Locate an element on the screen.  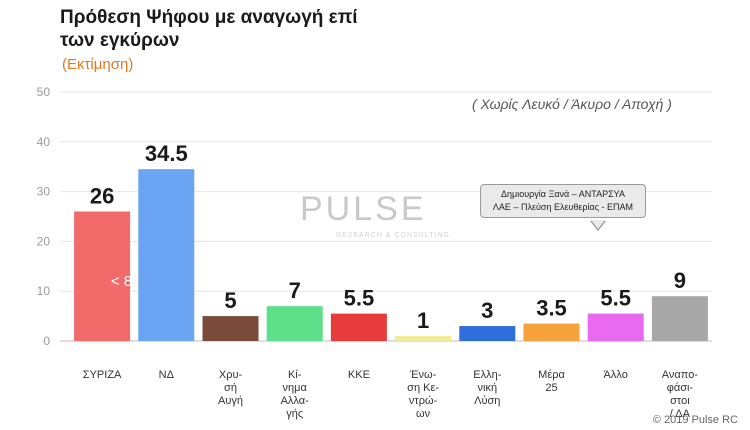
x-tick-label: ων is located at coordinates (423, 414).